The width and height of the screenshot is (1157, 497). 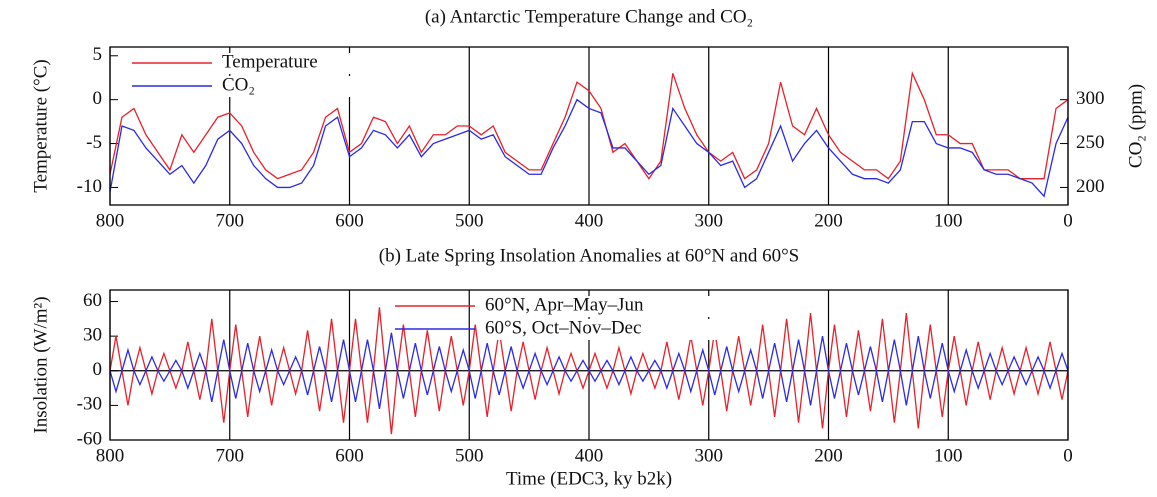 I want to click on y-tick-label: -60, so click(x=89, y=438).